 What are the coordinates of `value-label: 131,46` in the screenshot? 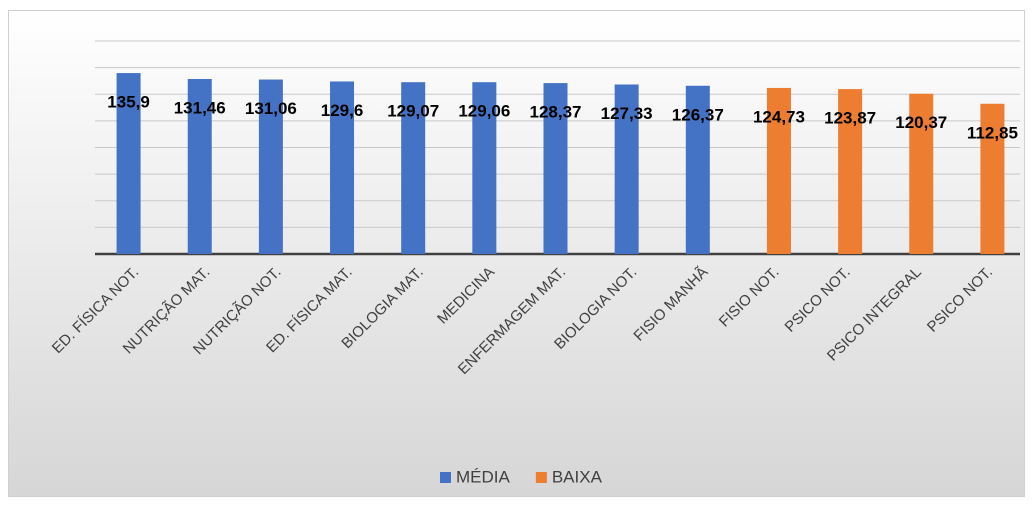 It's located at (200, 107).